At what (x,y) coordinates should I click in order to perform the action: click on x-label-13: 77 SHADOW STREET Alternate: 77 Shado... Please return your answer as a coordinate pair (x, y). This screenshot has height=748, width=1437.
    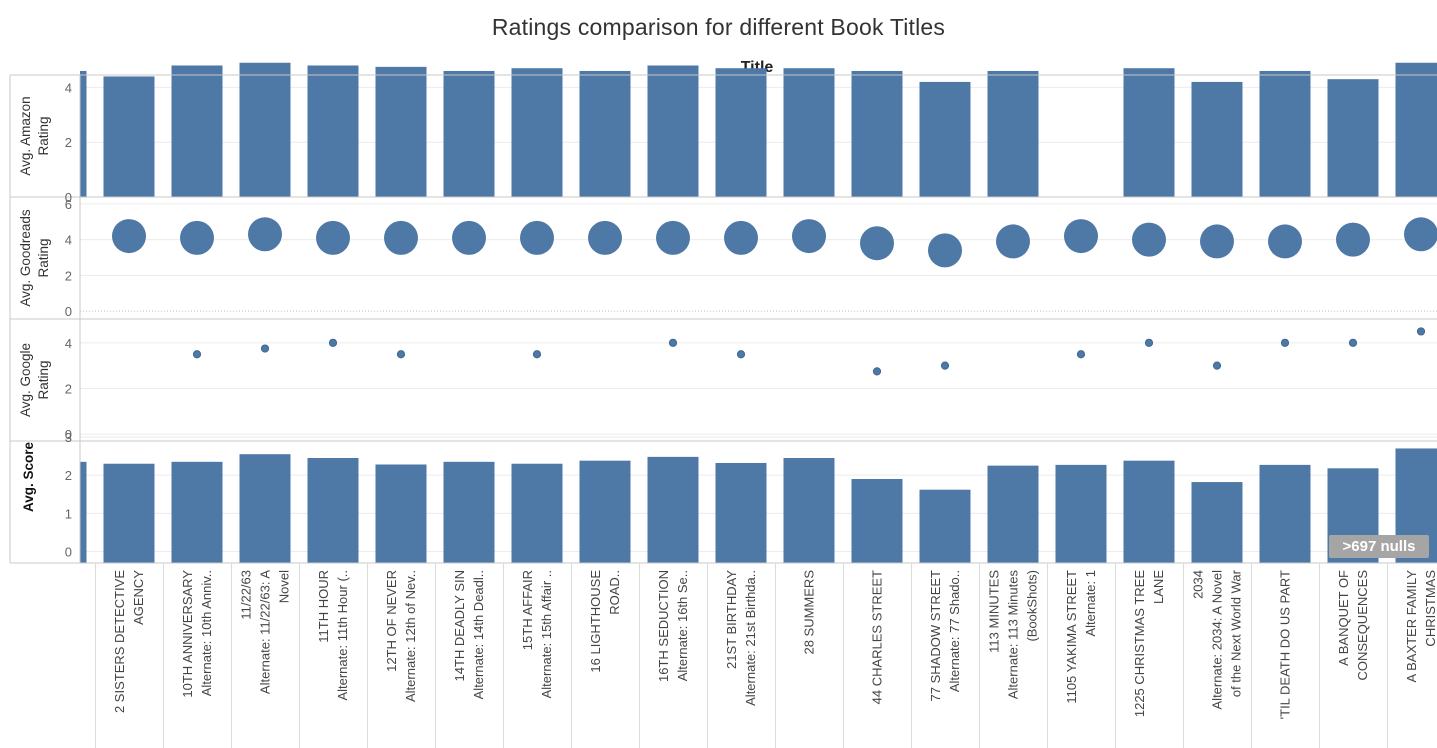
    Looking at the image, I should click on (945, 636).